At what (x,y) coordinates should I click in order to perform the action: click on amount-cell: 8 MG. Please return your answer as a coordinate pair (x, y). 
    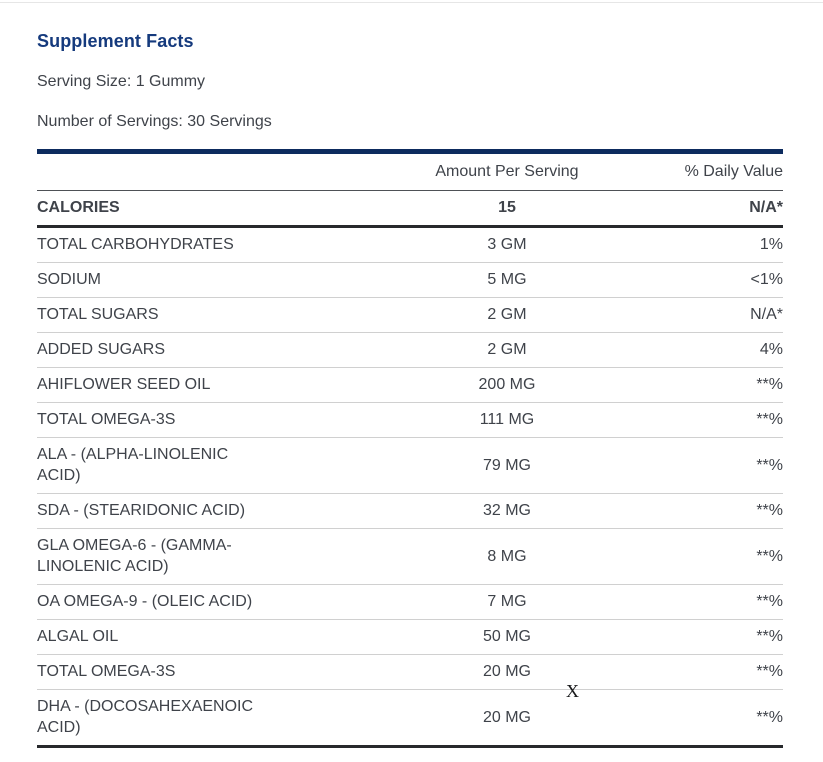
    Looking at the image, I should click on (507, 556).